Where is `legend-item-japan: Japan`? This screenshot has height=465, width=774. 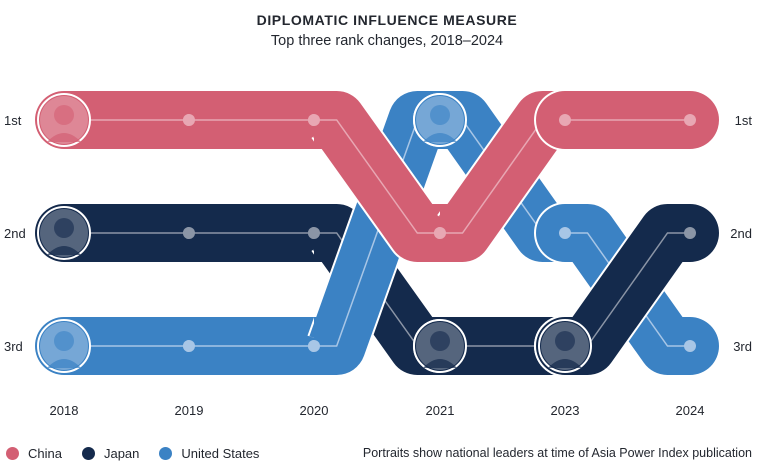
legend-item-japan: Japan is located at coordinates (110, 453).